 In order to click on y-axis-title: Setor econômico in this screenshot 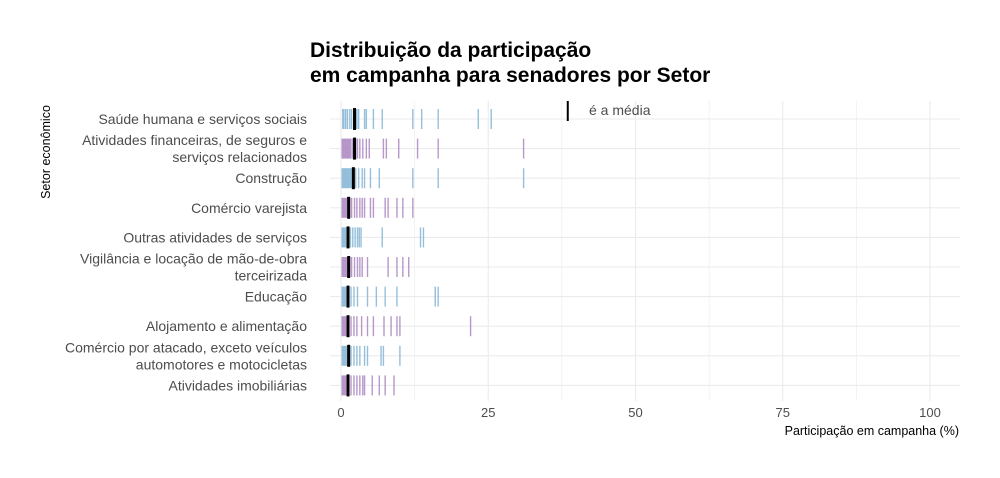, I will do `click(46, 152)`.